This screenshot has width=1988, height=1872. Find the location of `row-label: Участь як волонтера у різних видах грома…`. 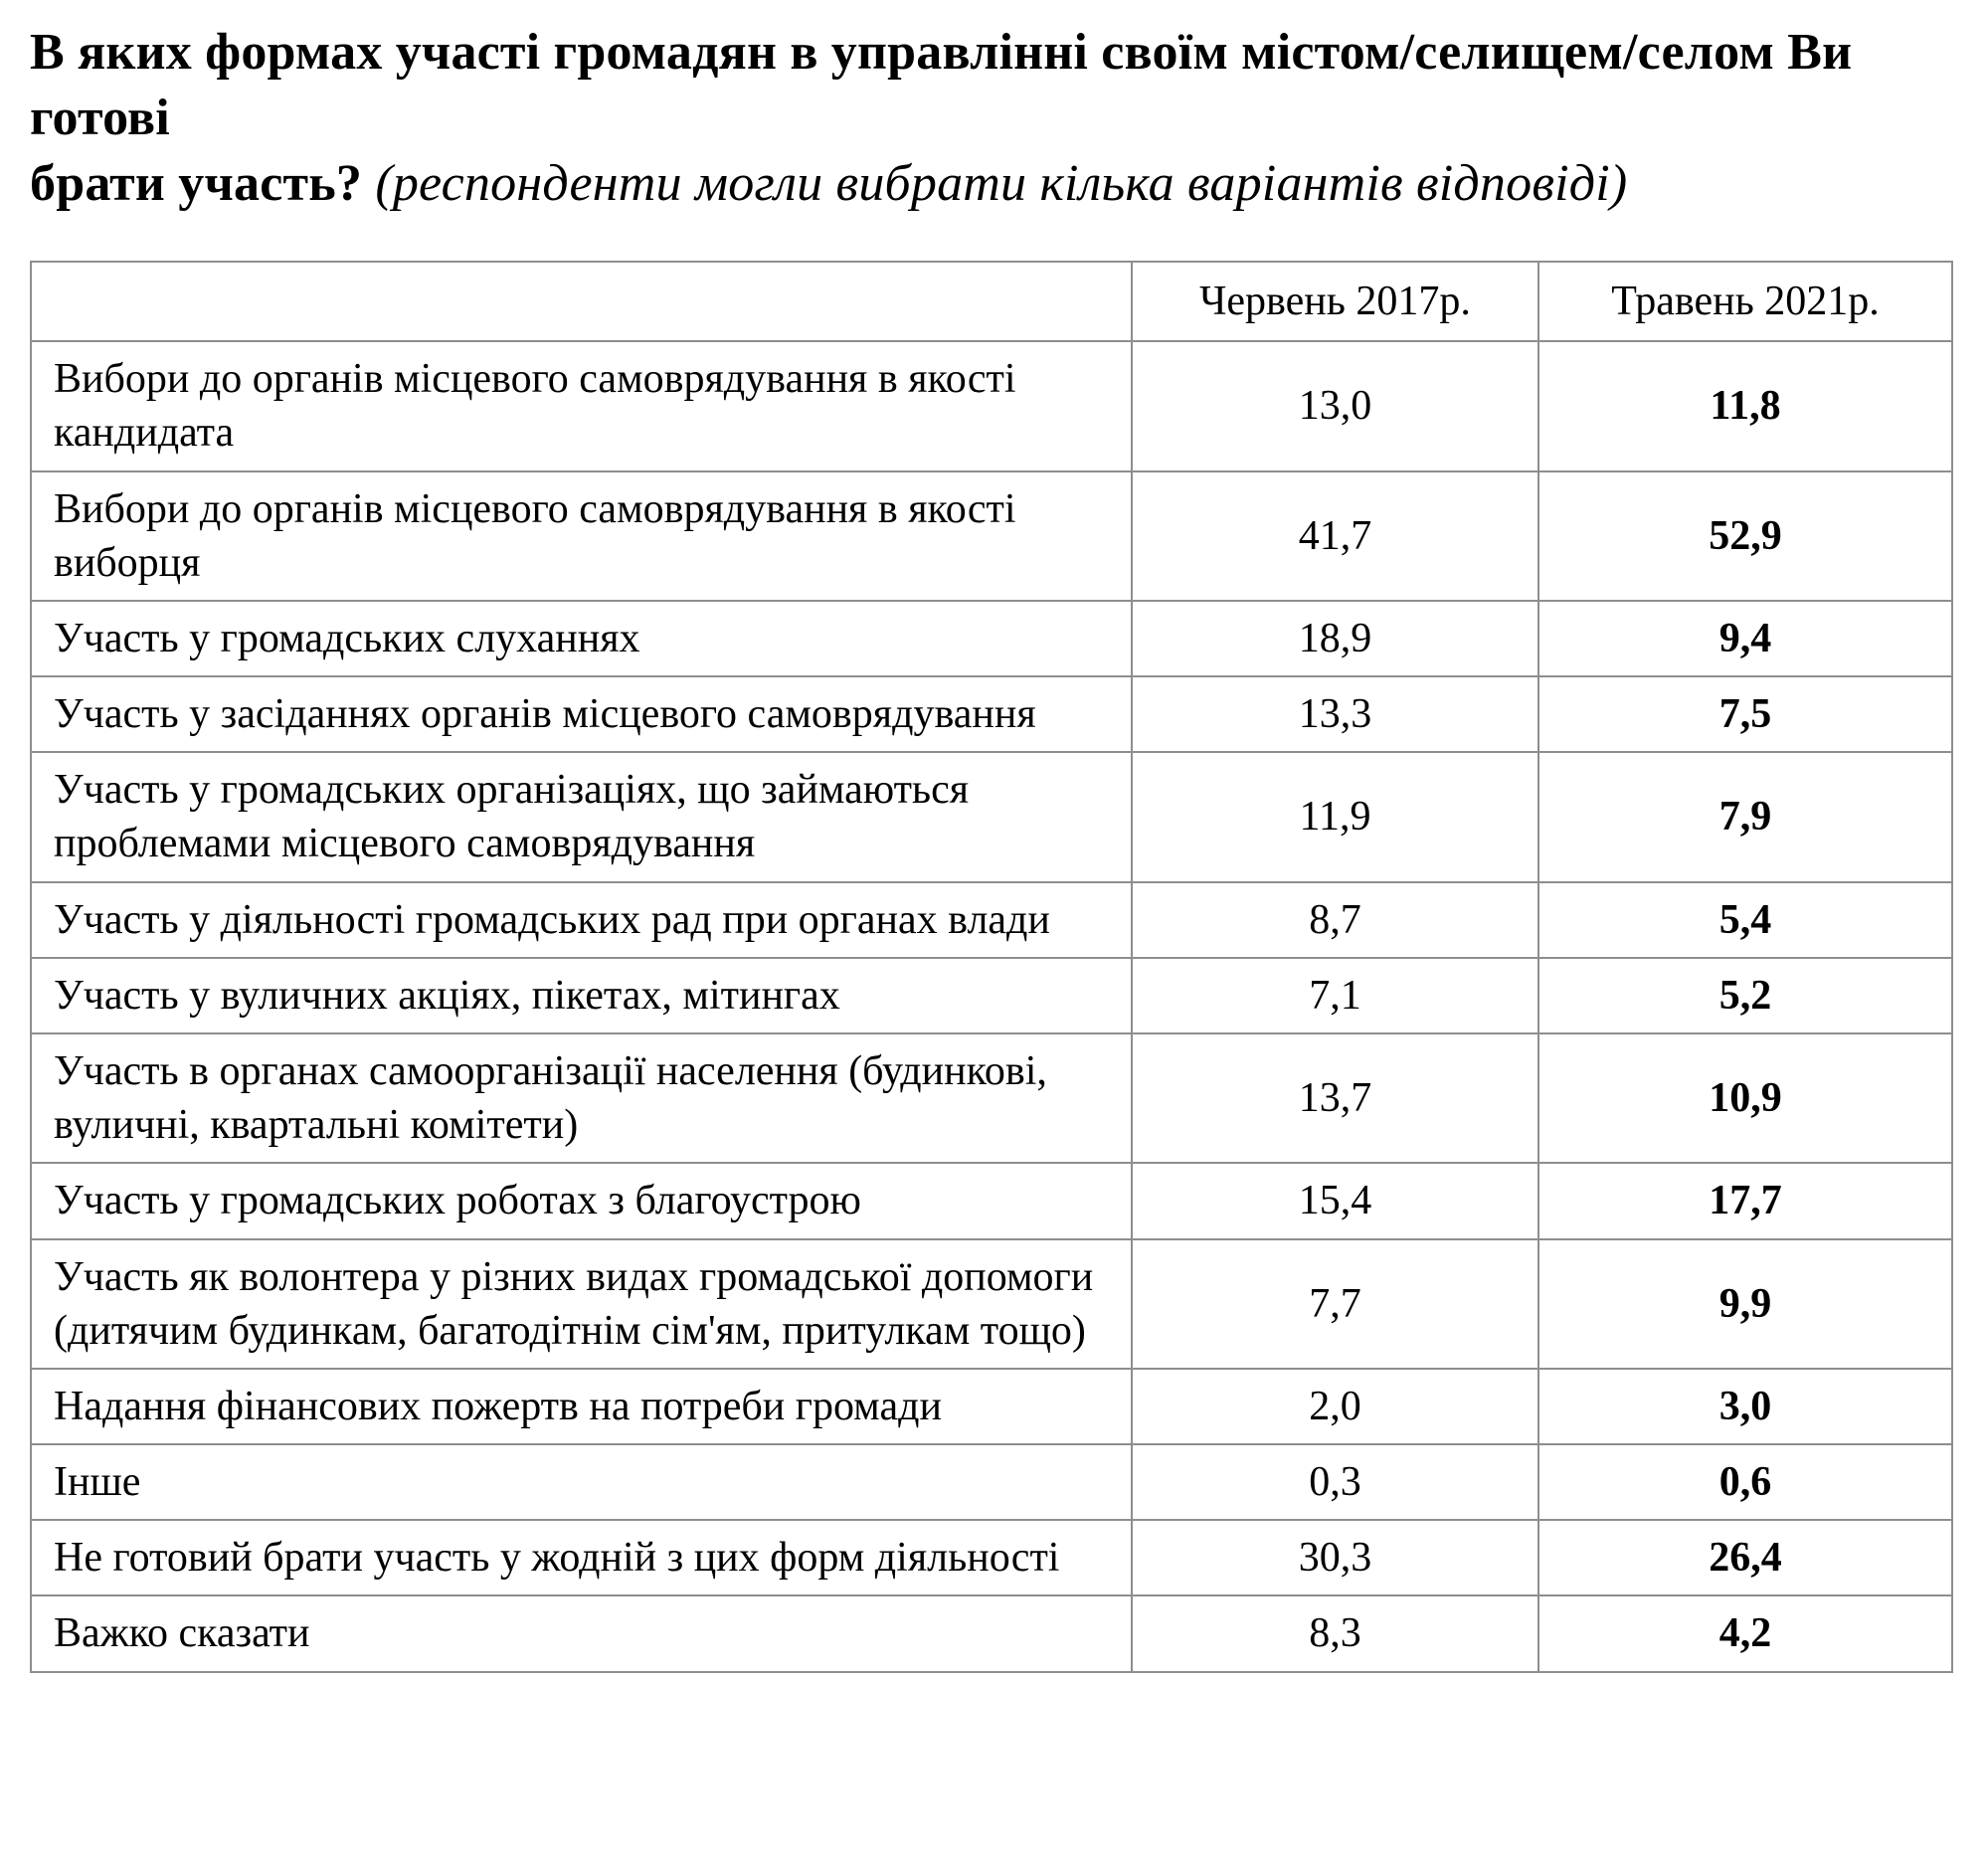

row-label: Участь як волонтера у різних видах грома… is located at coordinates (581, 1304).